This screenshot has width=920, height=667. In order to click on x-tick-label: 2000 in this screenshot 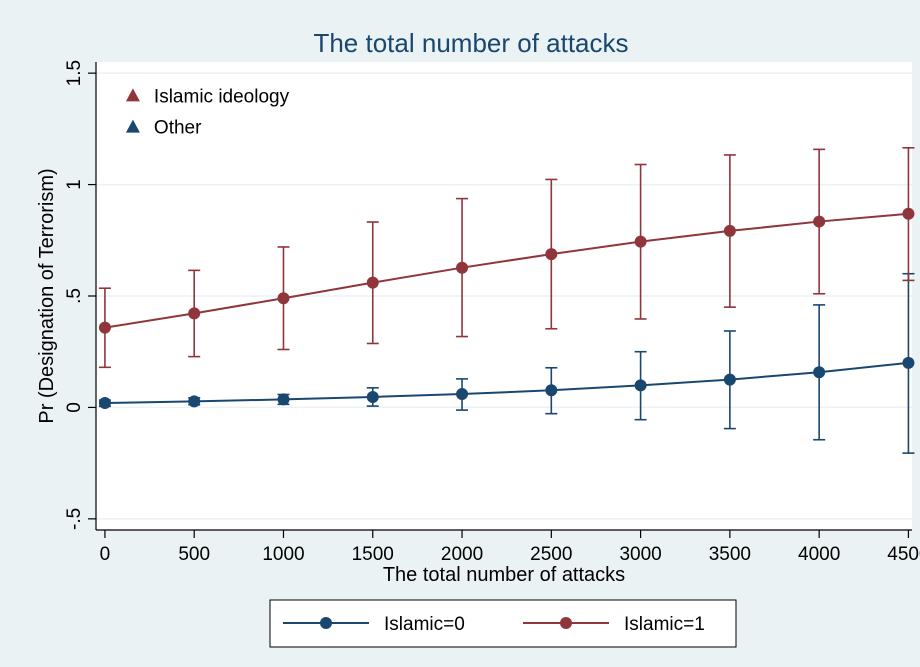, I will do `click(462, 554)`.